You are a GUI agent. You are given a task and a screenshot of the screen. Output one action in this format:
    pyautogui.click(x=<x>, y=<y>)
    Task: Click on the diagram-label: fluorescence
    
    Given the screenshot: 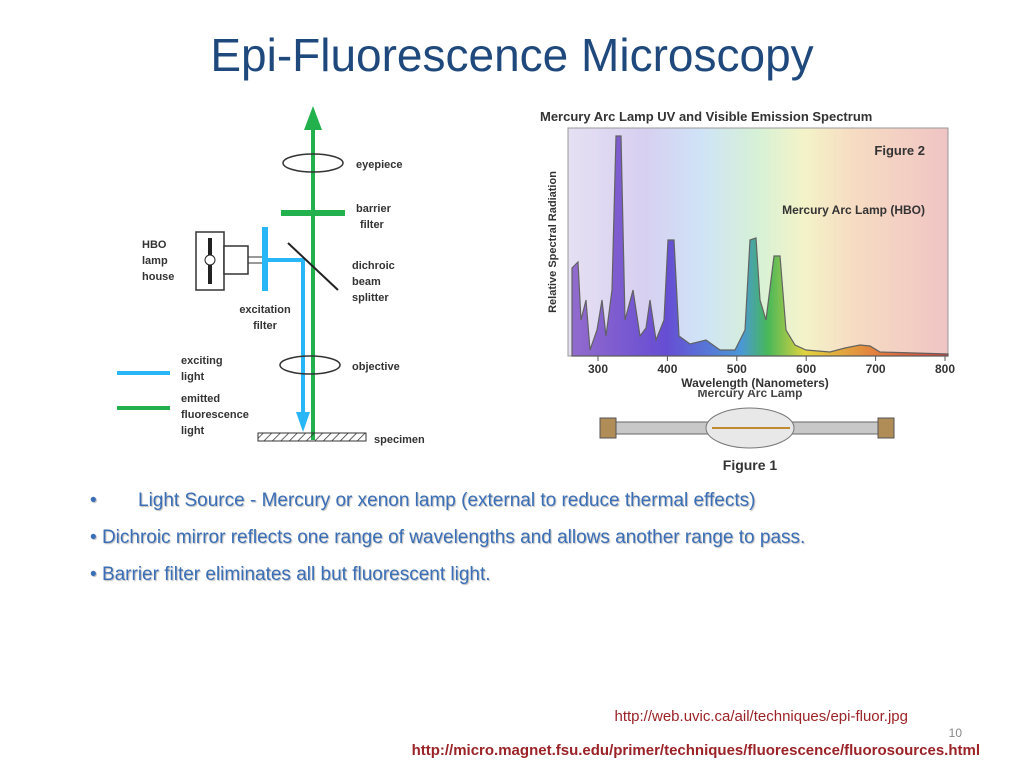 What is the action you would take?
    pyautogui.click(x=215, y=415)
    